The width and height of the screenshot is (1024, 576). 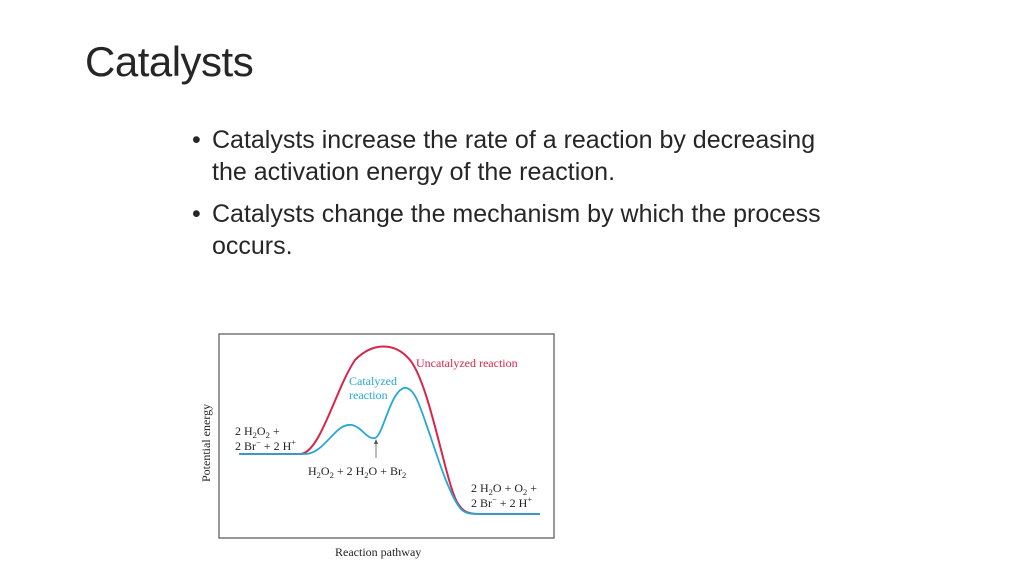 I want to click on reactants-line2: 2 Br− + 2 H+, so click(x=265, y=445).